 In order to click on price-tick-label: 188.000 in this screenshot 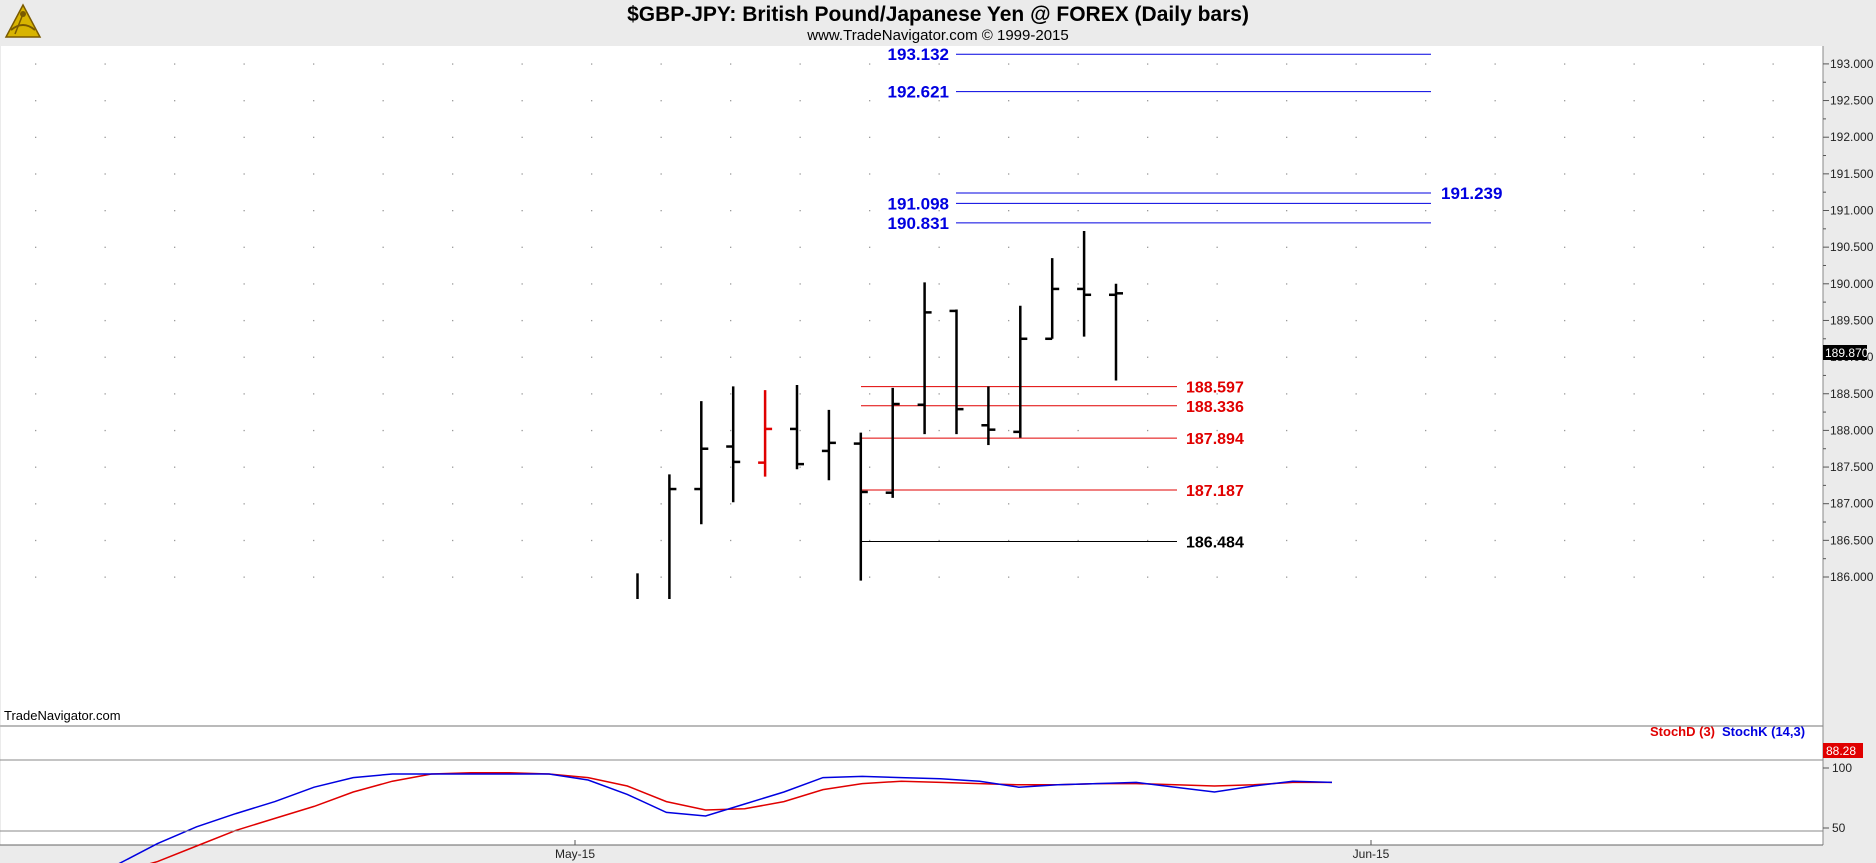, I will do `click(1852, 430)`.